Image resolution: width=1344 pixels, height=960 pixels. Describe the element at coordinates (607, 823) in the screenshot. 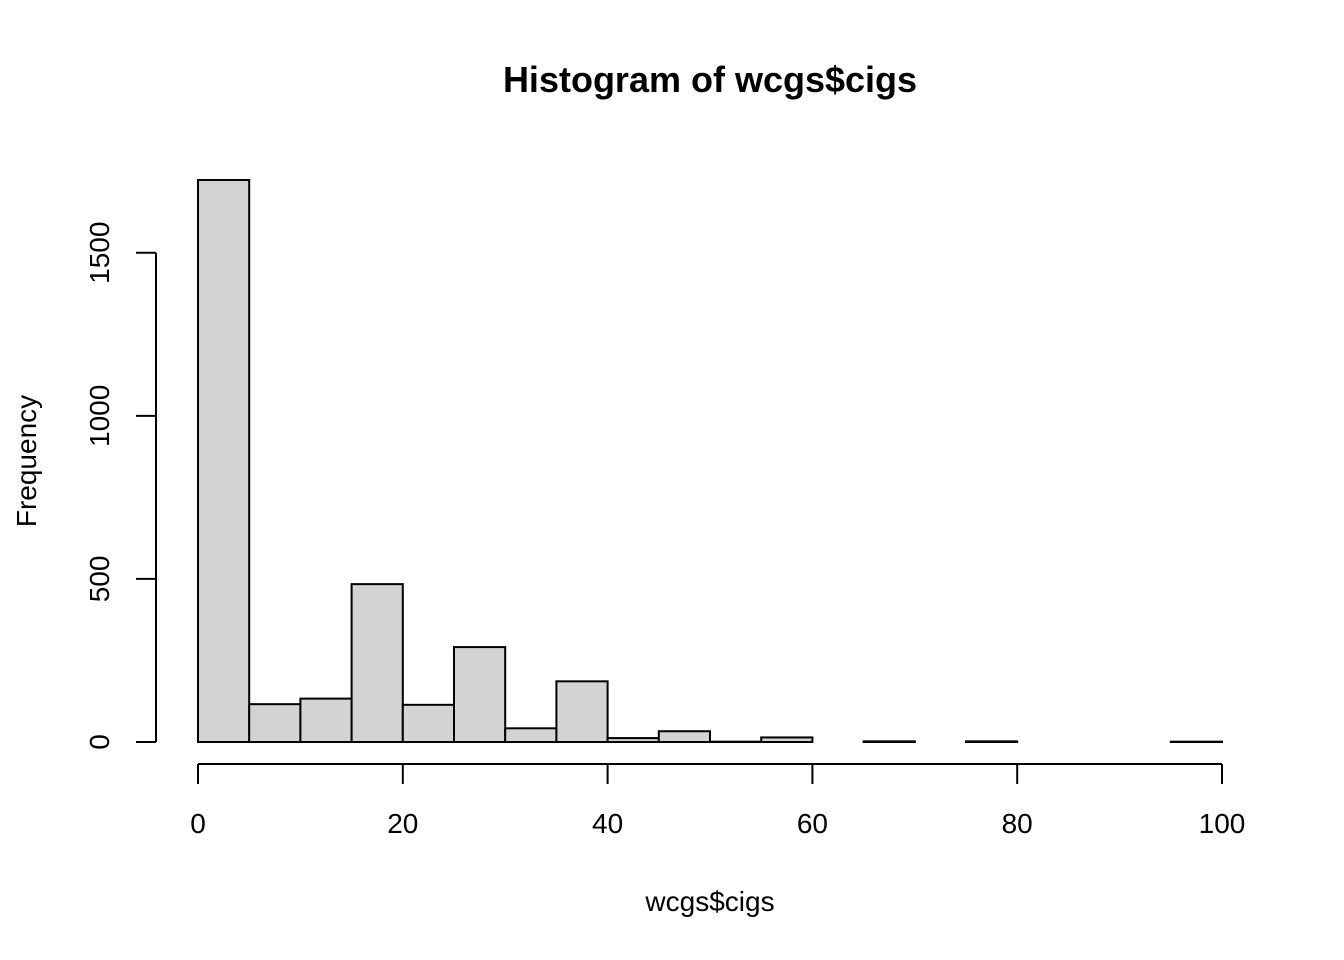

I see `x-tick-label: 40` at that location.